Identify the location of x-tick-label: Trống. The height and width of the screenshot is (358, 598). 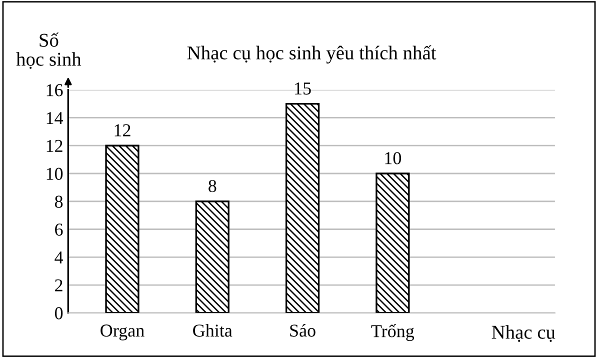
(392, 332).